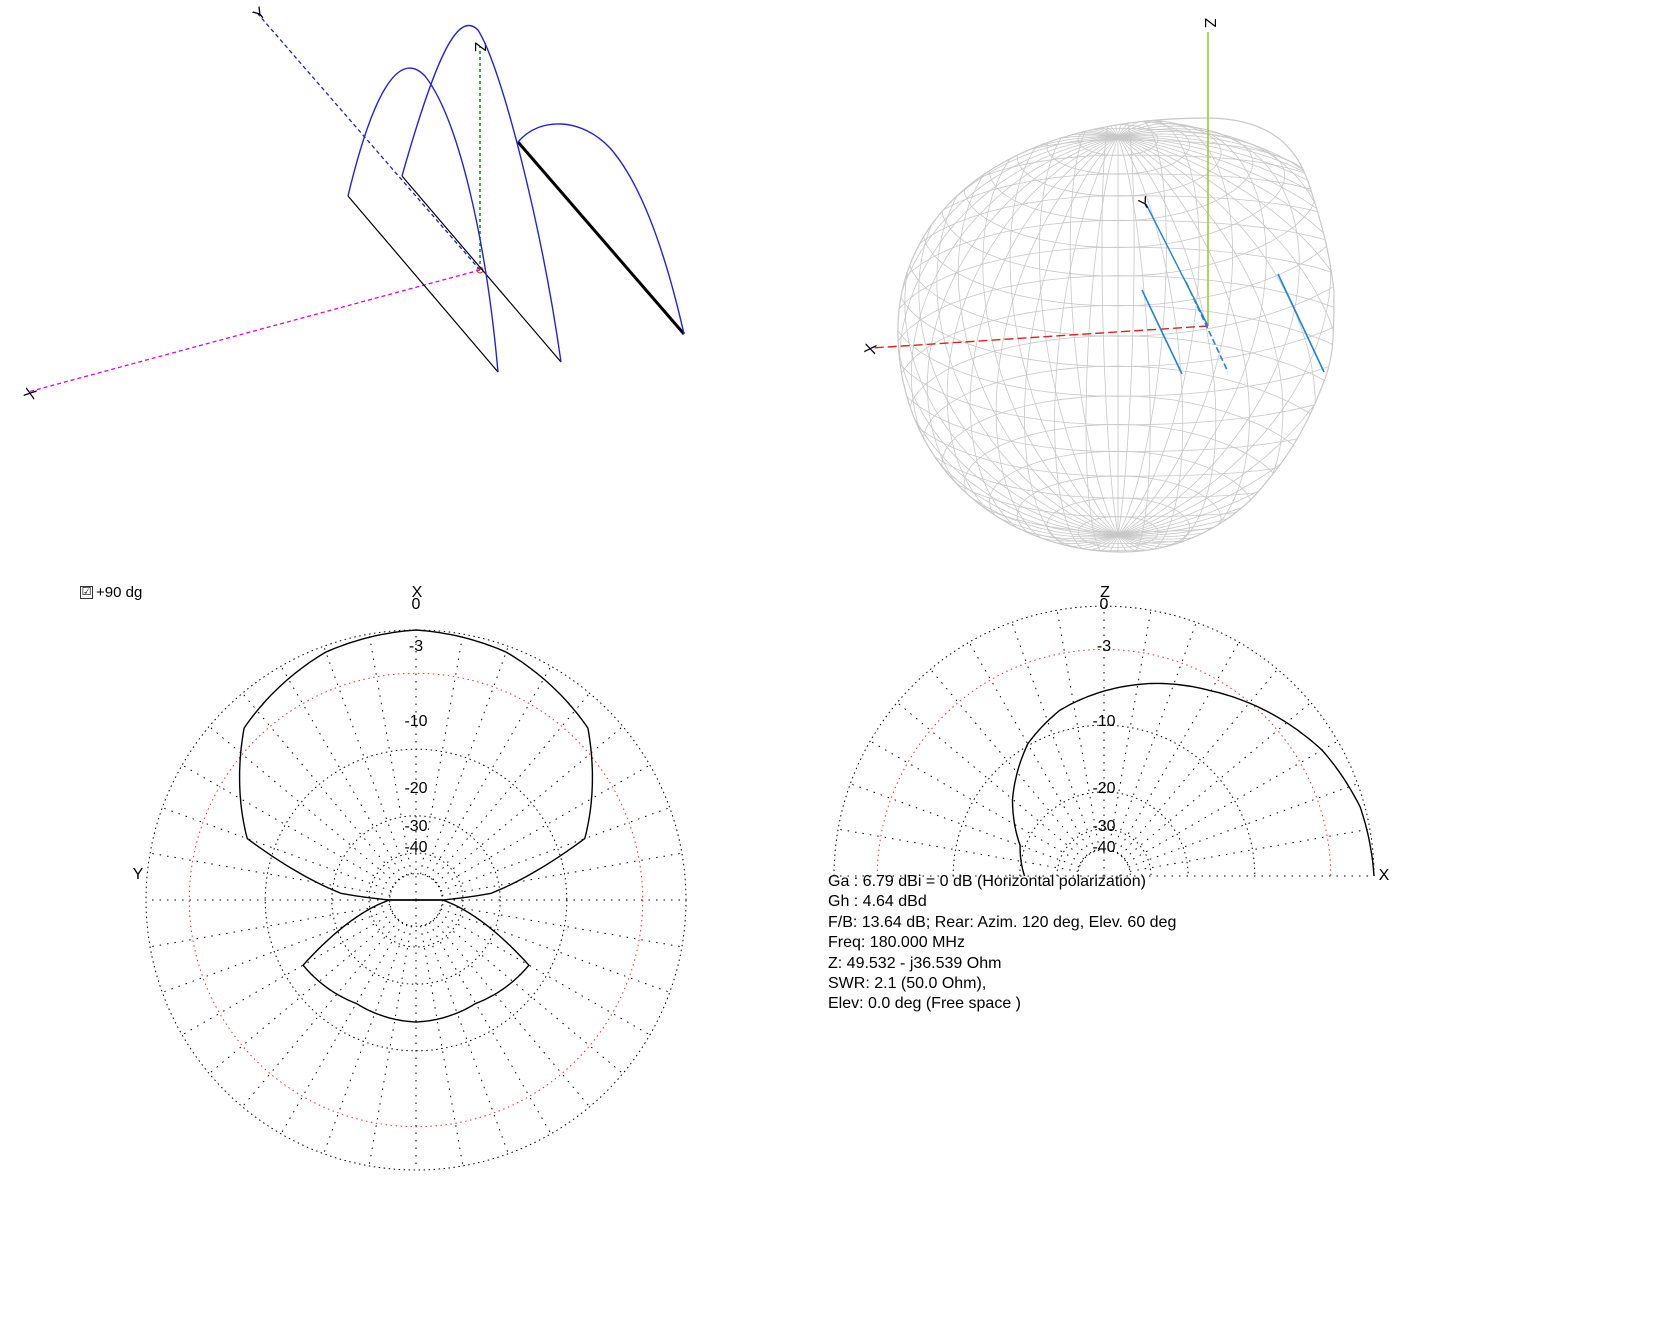  What do you see at coordinates (415, 847) in the screenshot?
I see `az-ring-label-40: -40` at bounding box center [415, 847].